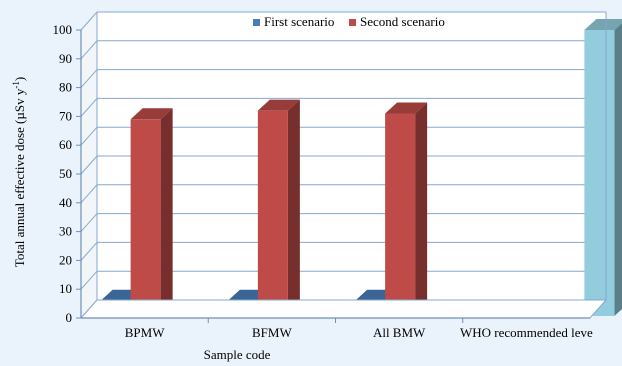 Image resolution: width=622 pixels, height=366 pixels. Describe the element at coordinates (272, 332) in the screenshot. I see `x-tick-label: BFMW` at that location.